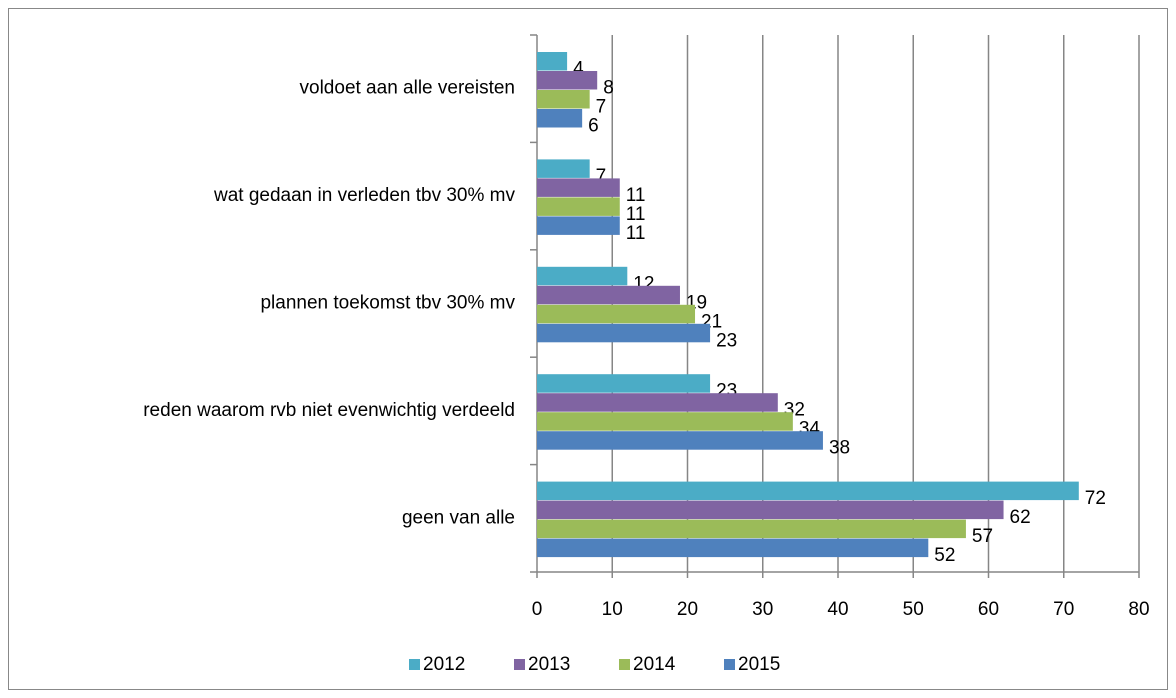 The image size is (1176, 698). Describe the element at coordinates (839, 448) in the screenshot. I see `data-label: 38` at that location.